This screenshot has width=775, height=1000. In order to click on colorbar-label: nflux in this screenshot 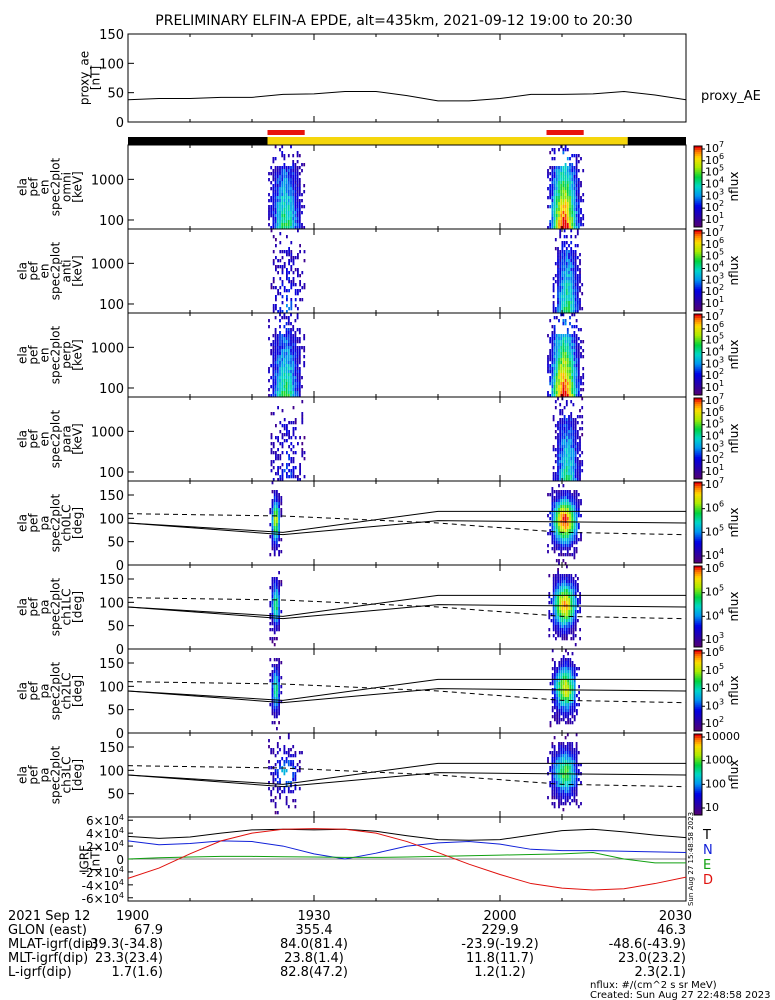, I will do `click(734, 439)`.